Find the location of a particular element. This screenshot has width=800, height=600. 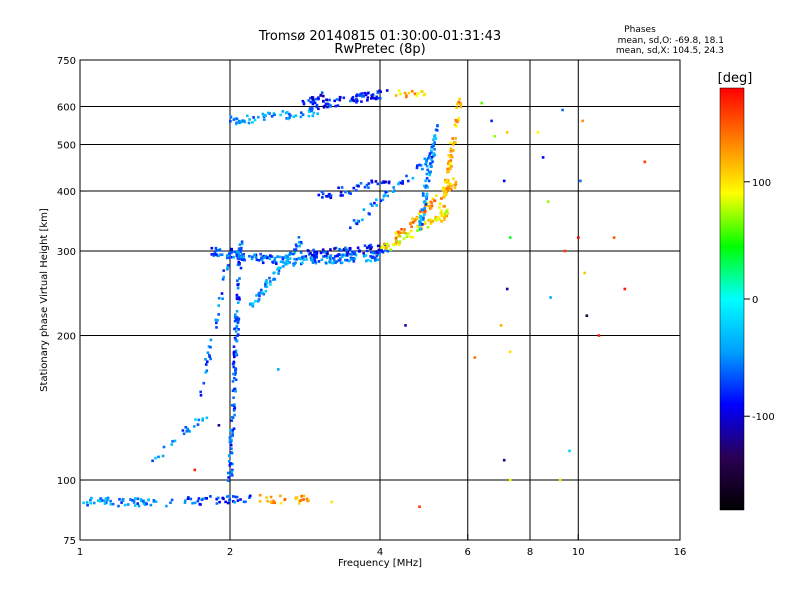

y-tick-label: 400 is located at coordinates (66, 192).